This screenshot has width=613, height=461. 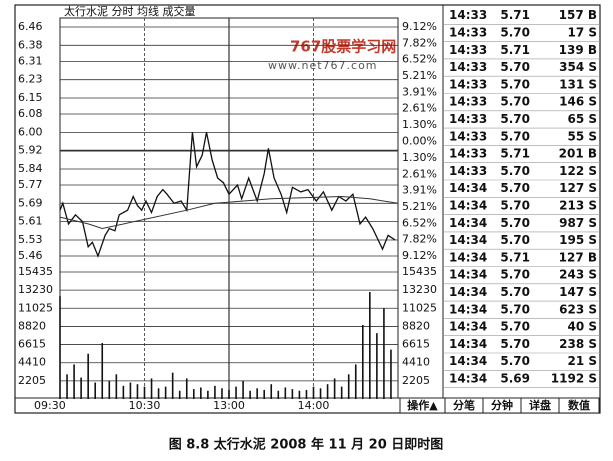 I want to click on y-tick-label: 5.92, so click(x=30, y=150).